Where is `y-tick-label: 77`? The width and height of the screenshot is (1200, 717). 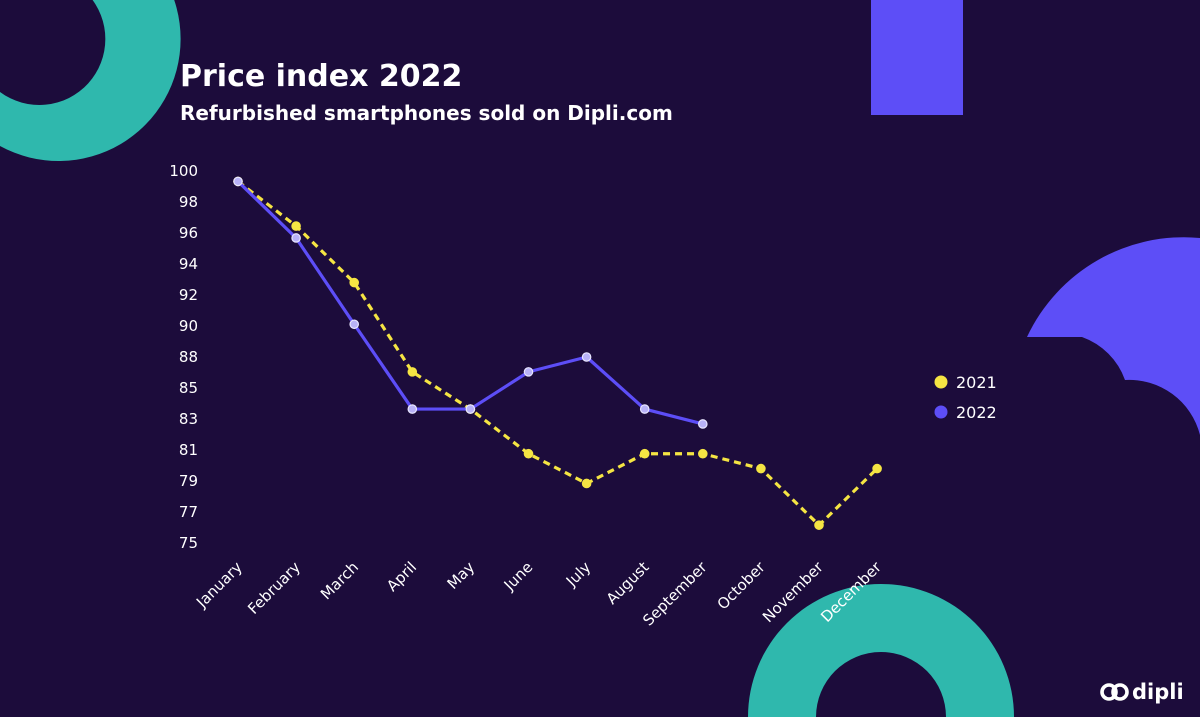
y-tick-label: 77 is located at coordinates (188, 512).